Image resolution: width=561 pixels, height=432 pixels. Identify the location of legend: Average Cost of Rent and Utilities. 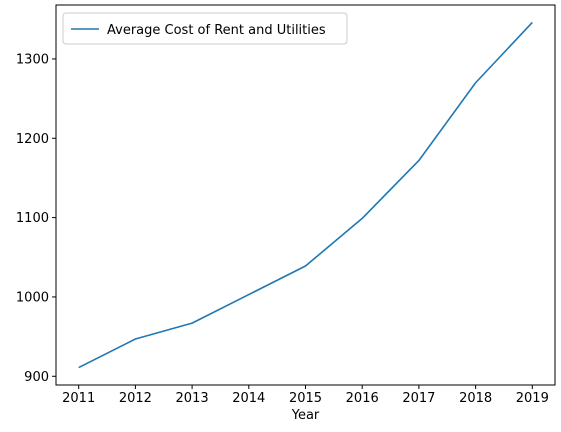
(205, 28).